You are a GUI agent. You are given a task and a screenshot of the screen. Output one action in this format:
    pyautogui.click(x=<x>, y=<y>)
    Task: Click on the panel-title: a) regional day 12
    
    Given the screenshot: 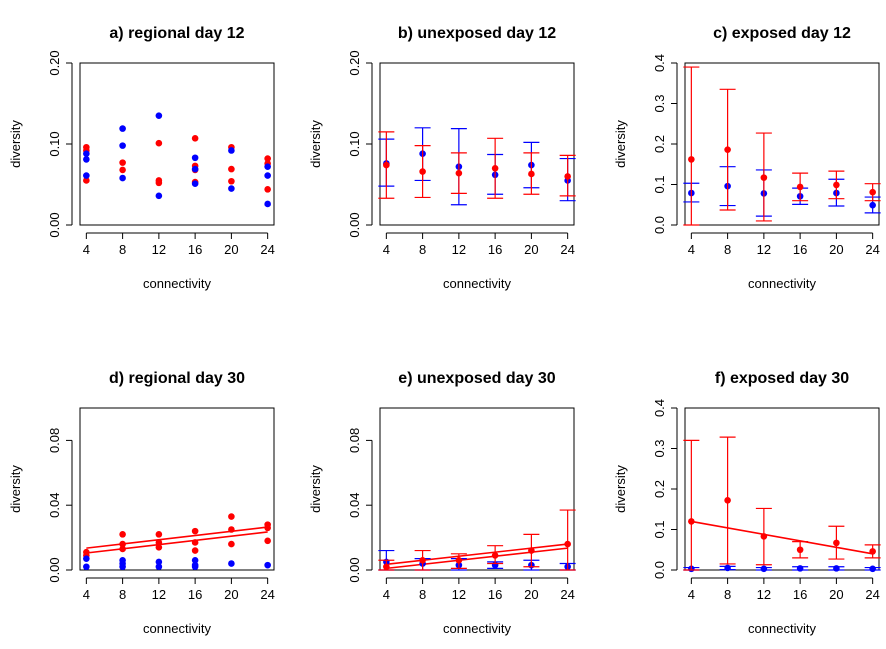 What is the action you would take?
    pyautogui.click(x=176, y=33)
    